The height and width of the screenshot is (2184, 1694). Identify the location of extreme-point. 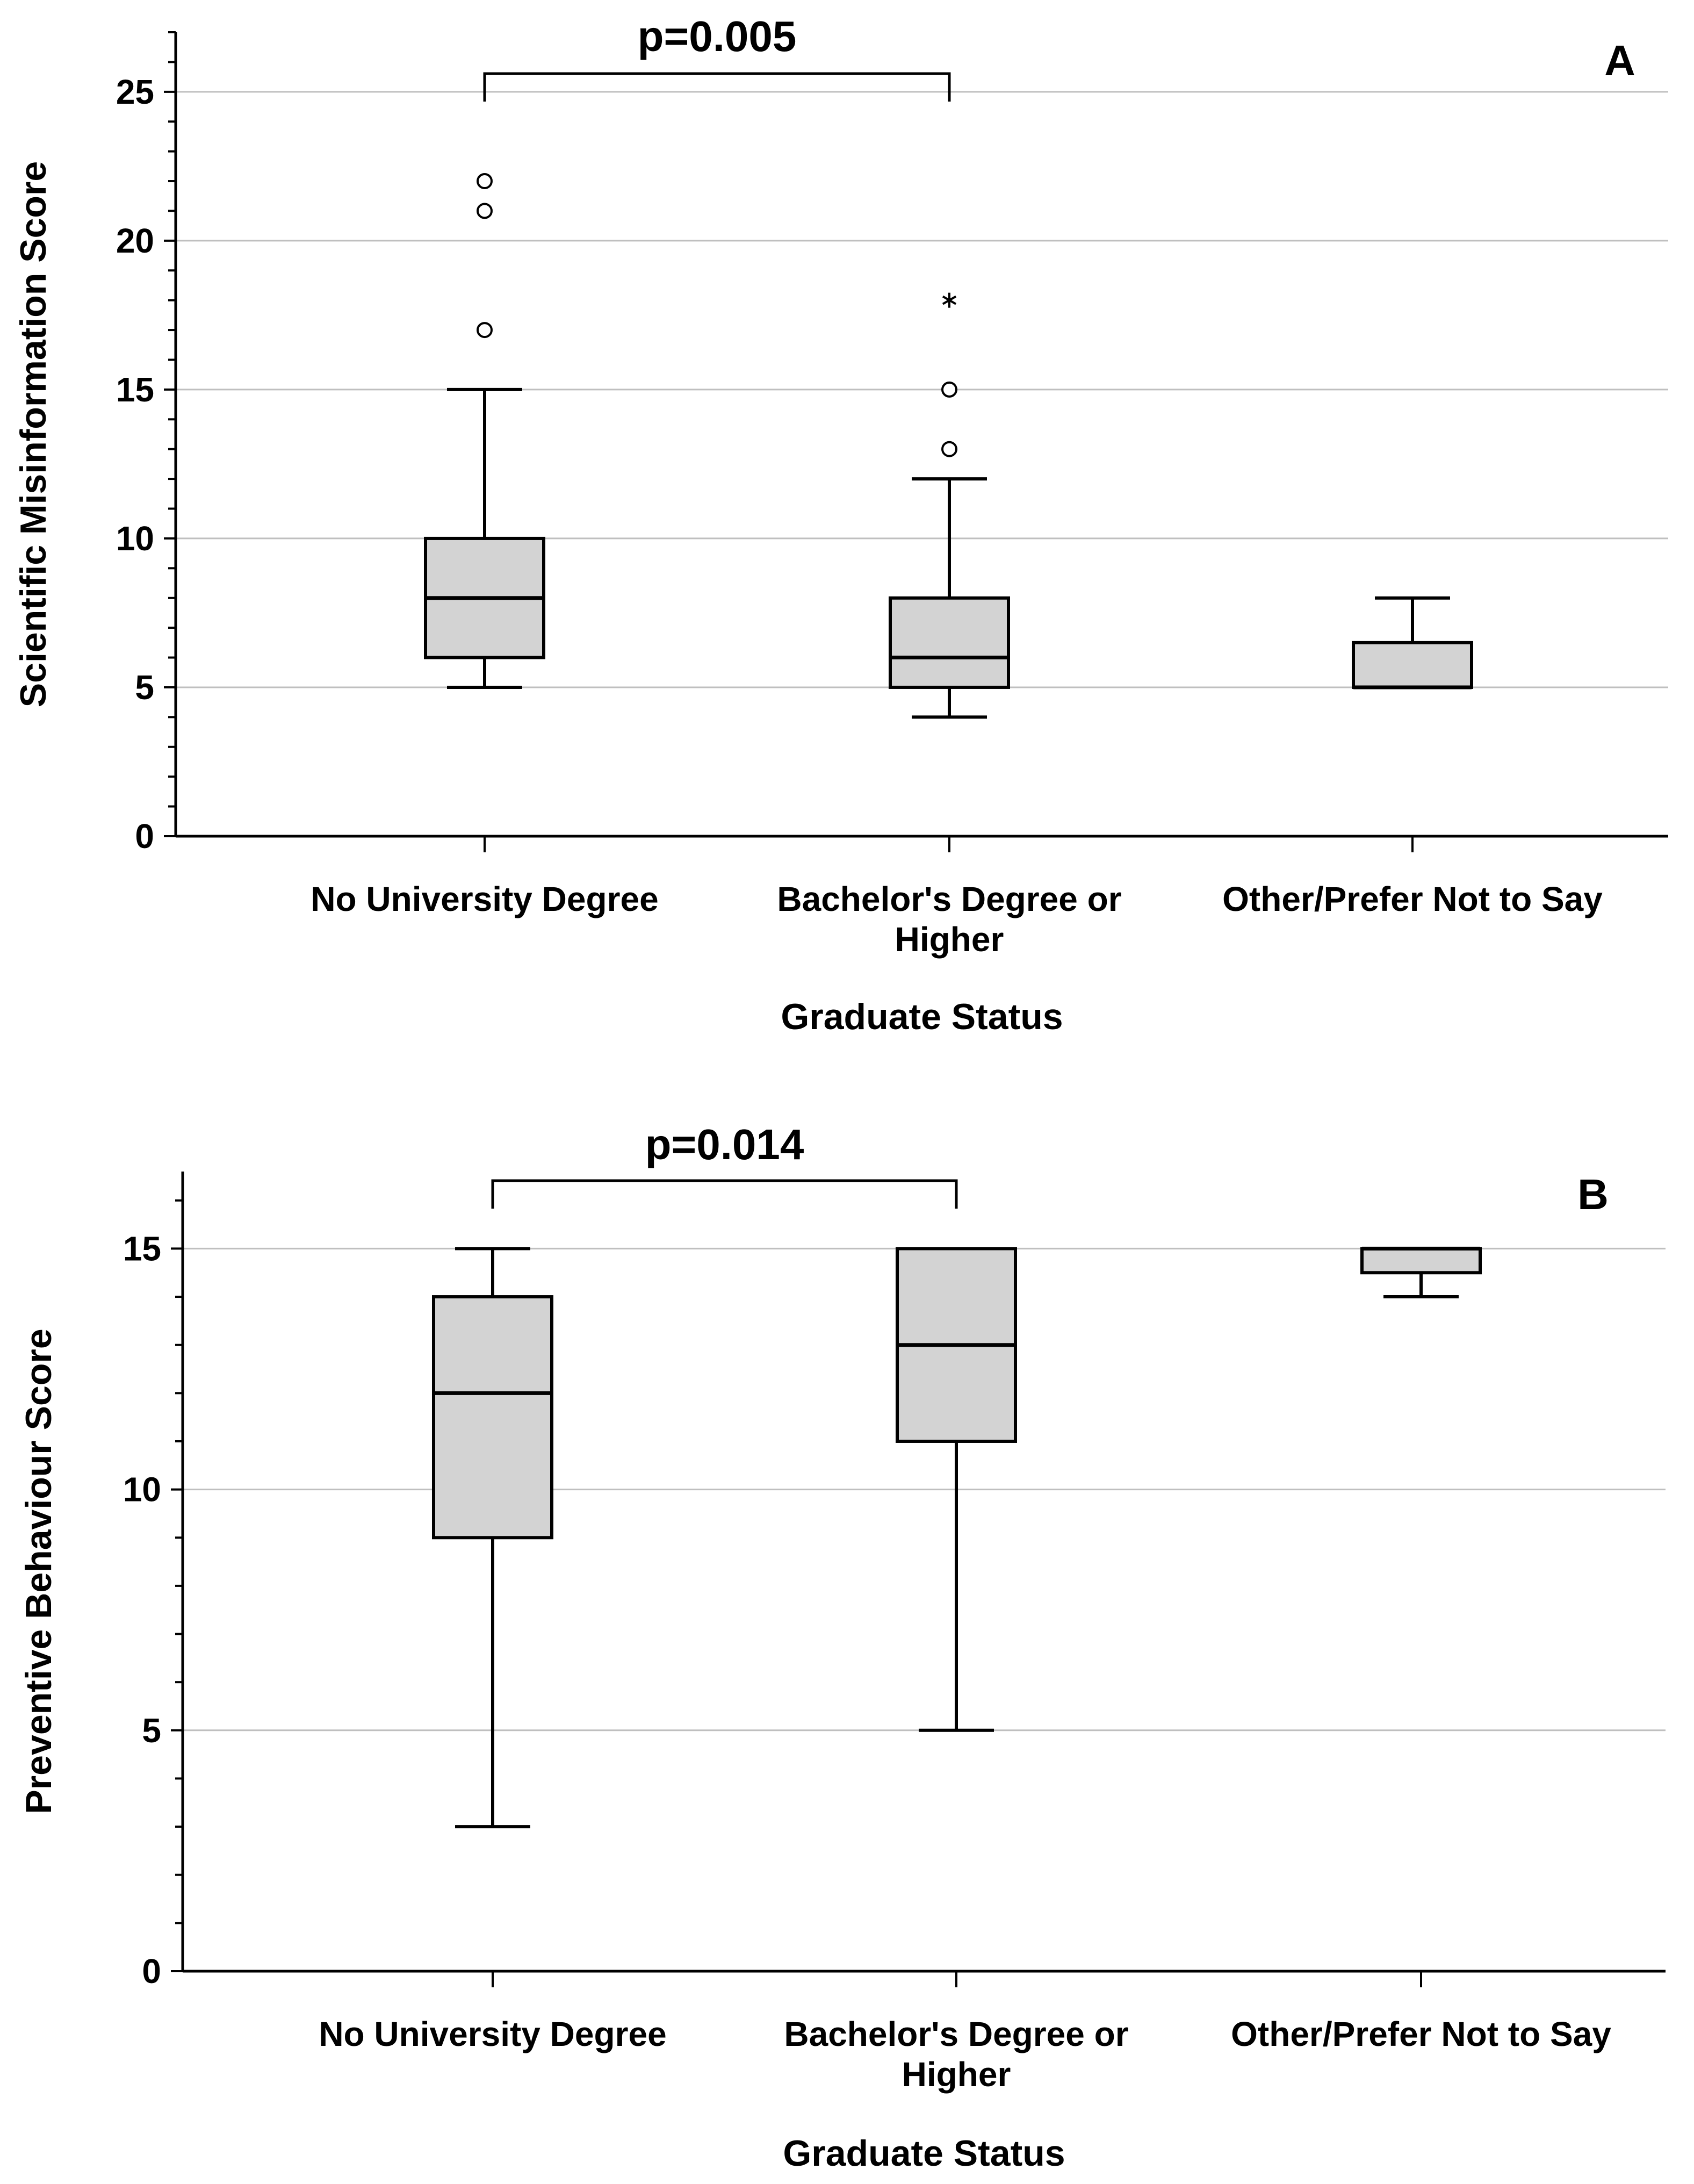
(949, 300).